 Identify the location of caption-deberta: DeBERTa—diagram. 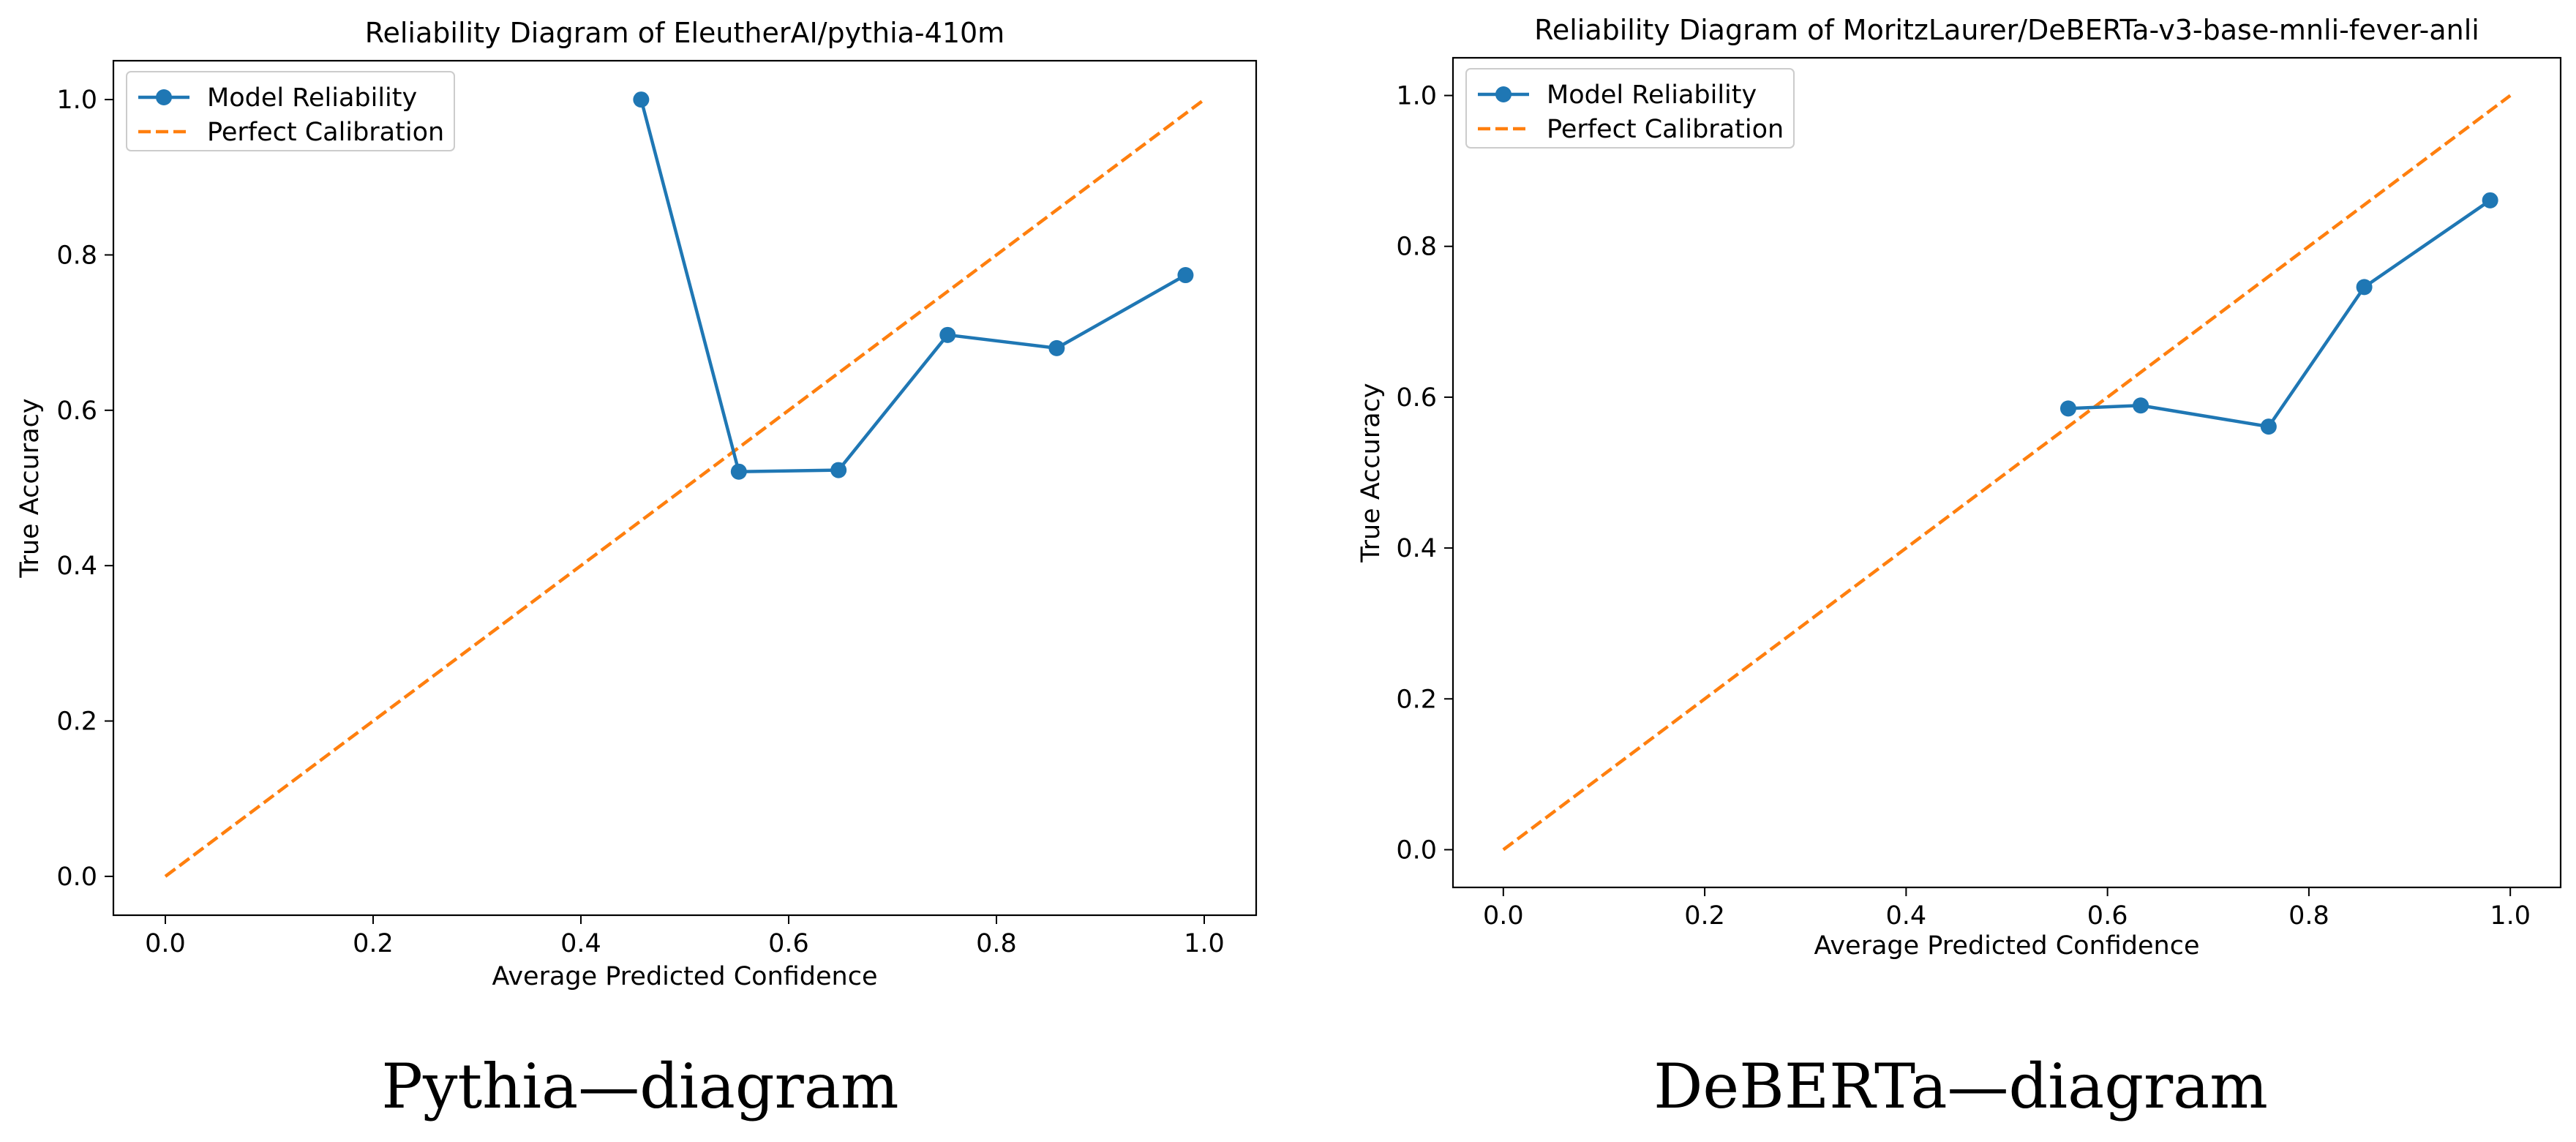
(1961, 1086).